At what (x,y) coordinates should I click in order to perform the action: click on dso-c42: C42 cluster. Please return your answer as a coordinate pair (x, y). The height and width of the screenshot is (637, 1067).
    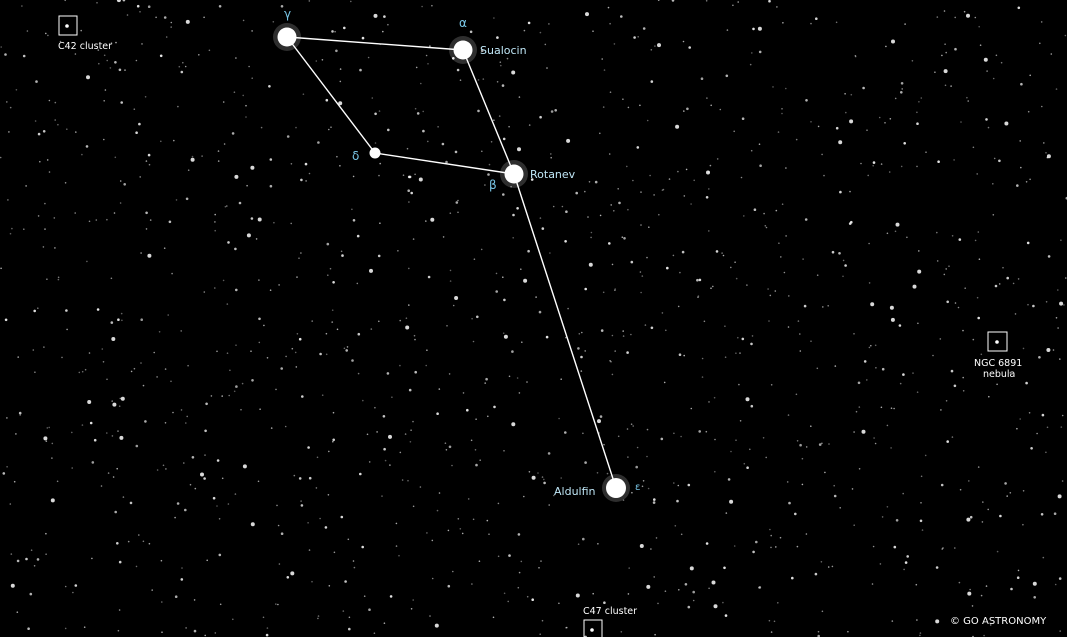
    Looking at the image, I should click on (85, 33).